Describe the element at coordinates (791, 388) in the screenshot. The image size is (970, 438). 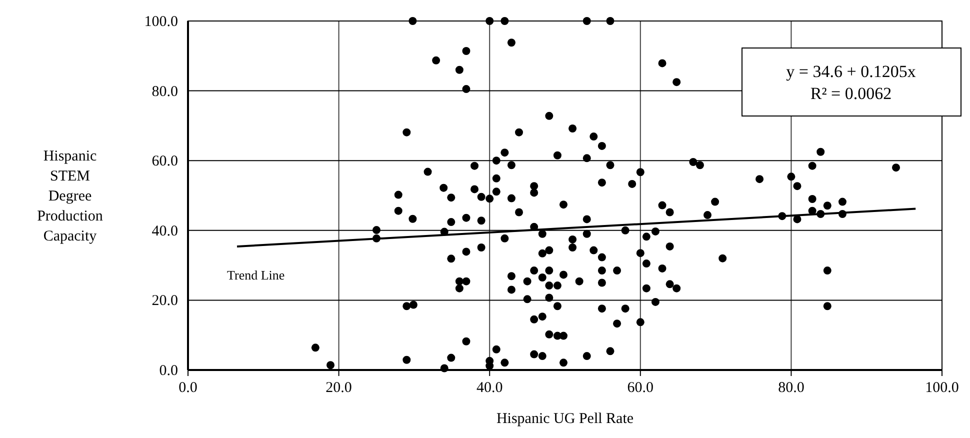
I see `x-tick-label: 80.0` at that location.